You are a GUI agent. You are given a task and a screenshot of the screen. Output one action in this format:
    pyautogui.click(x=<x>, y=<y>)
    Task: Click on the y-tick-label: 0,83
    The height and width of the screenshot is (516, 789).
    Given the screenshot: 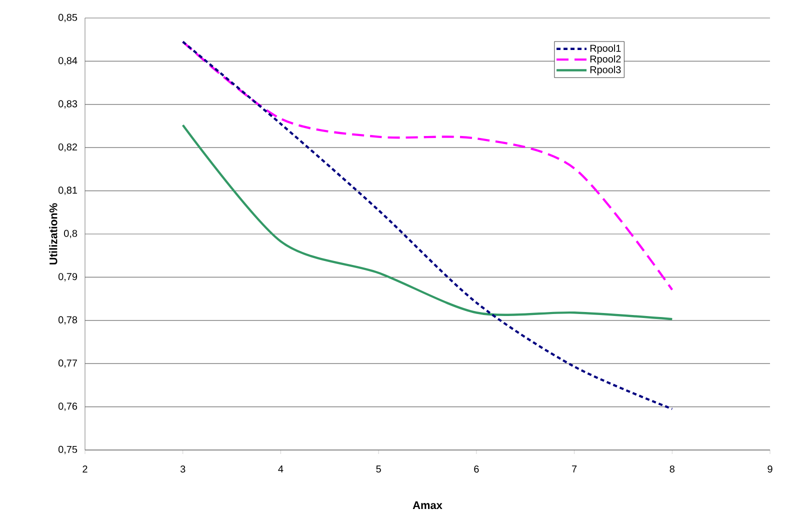 What is the action you would take?
    pyautogui.click(x=68, y=104)
    